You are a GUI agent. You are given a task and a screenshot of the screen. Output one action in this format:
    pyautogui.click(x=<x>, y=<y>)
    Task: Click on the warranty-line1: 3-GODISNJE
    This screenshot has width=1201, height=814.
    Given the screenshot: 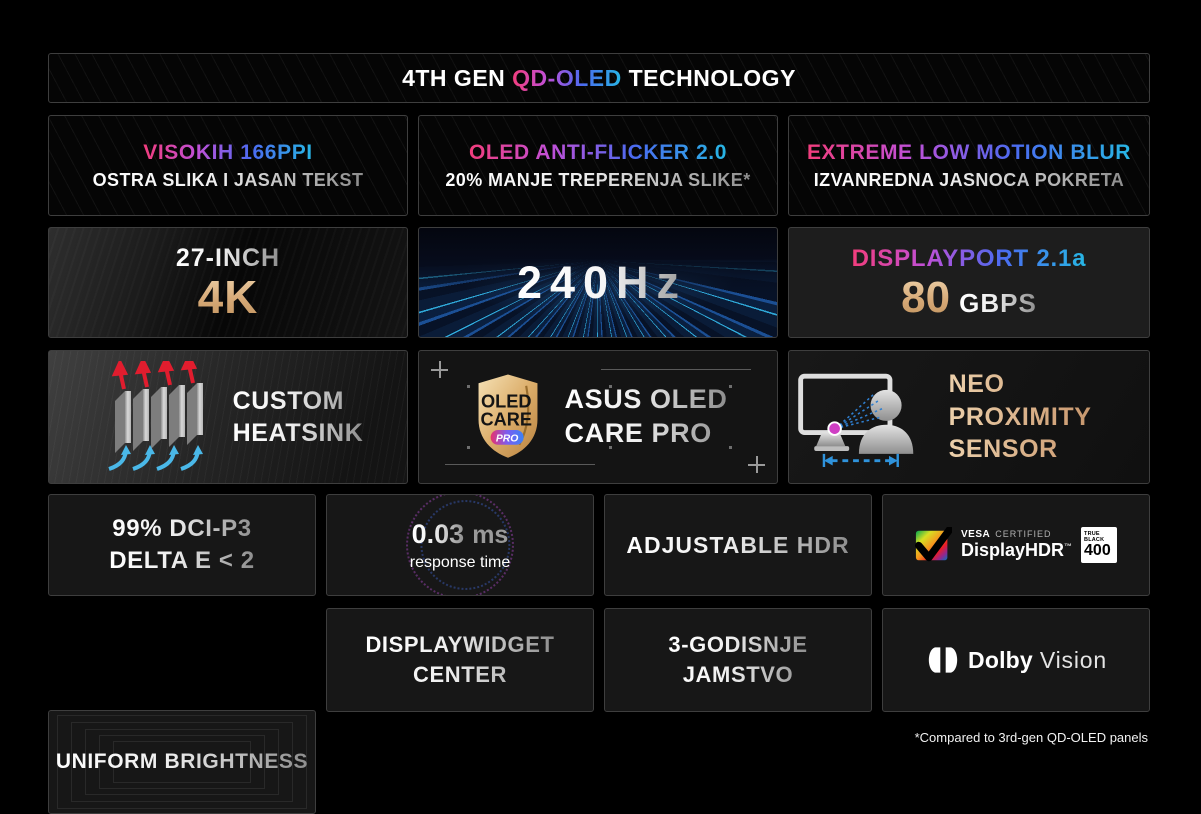 What is the action you would take?
    pyautogui.click(x=738, y=645)
    